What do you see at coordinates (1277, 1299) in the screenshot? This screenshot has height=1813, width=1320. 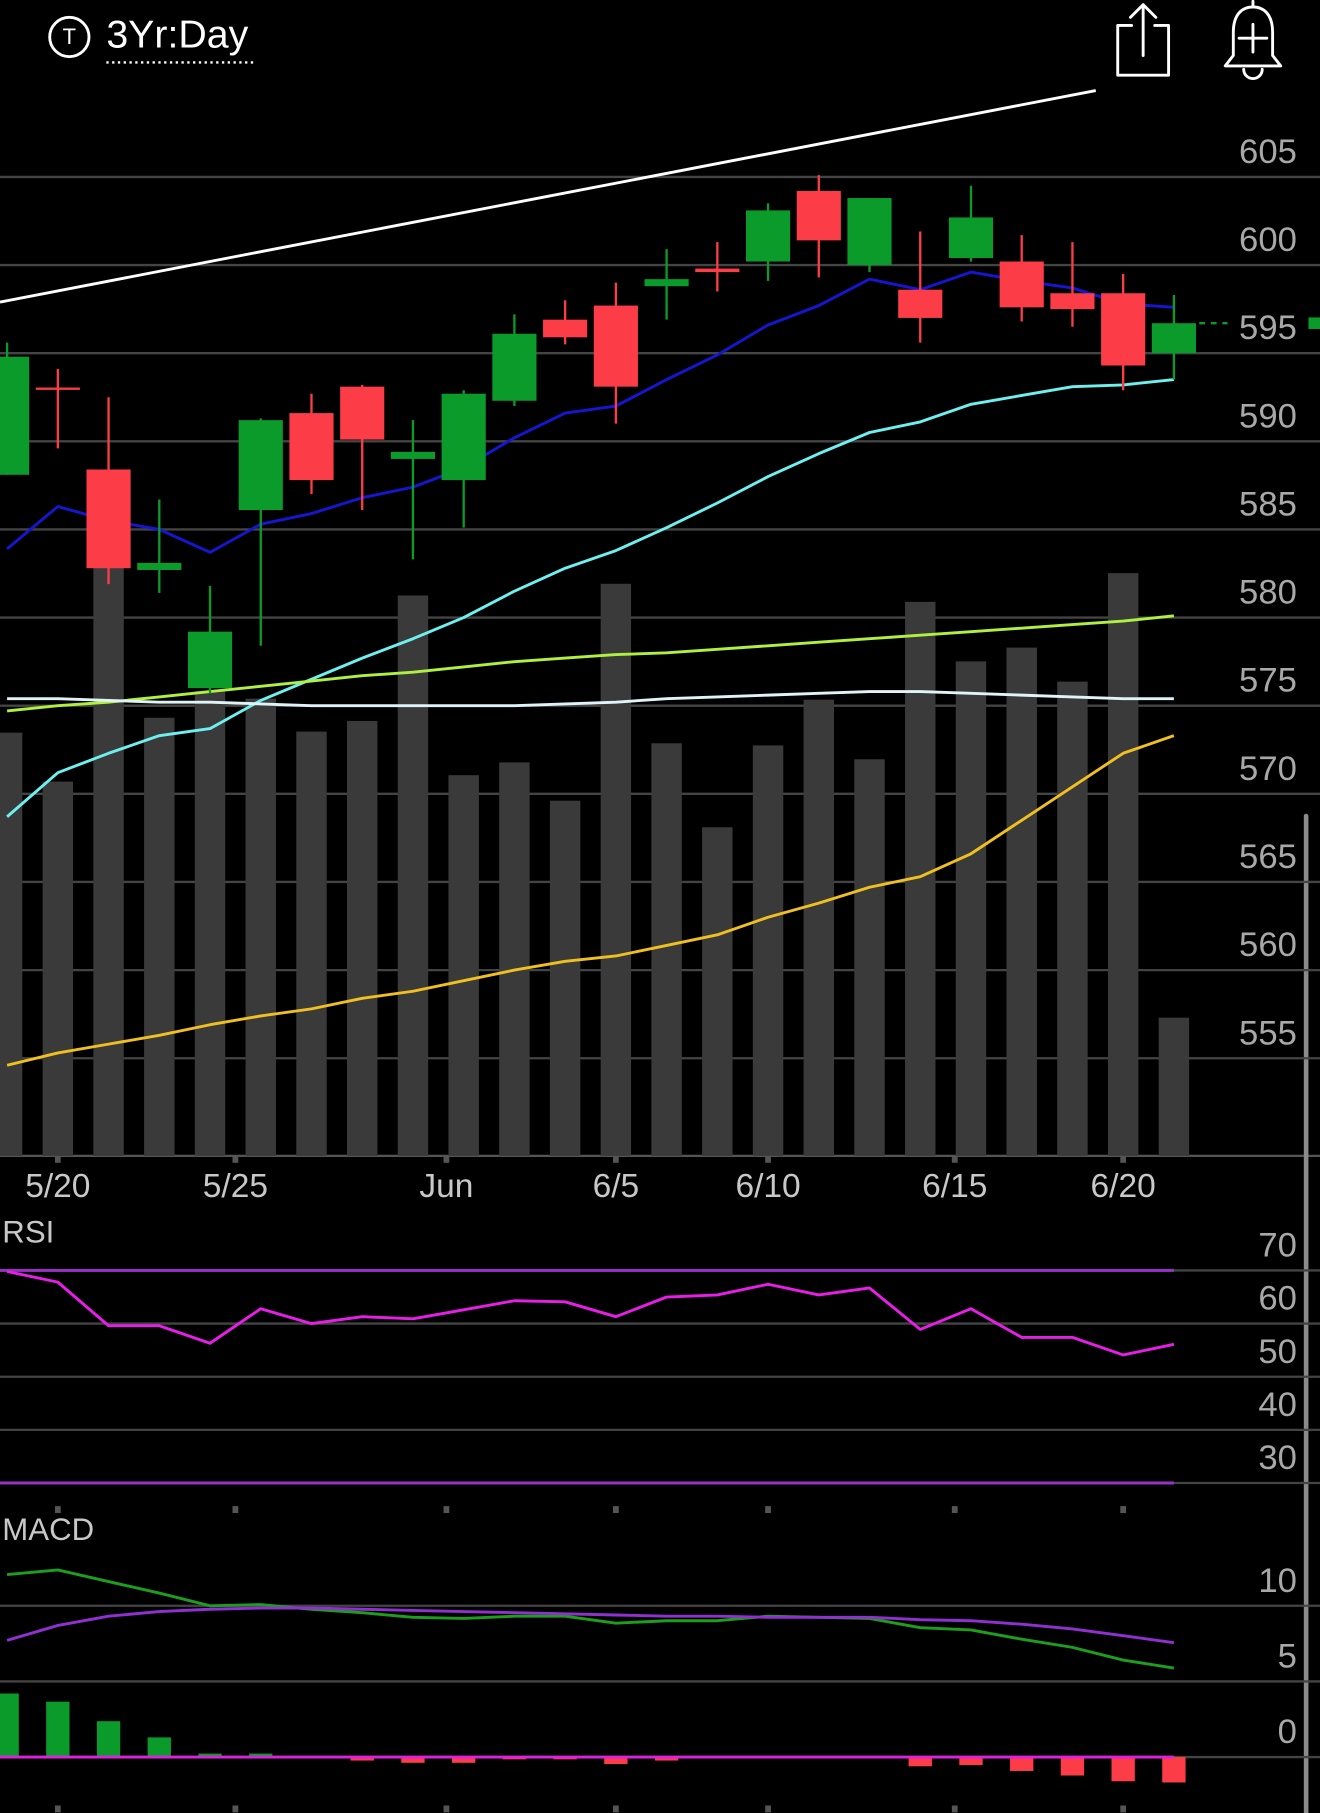 I see `y-tick-label: 60` at bounding box center [1277, 1299].